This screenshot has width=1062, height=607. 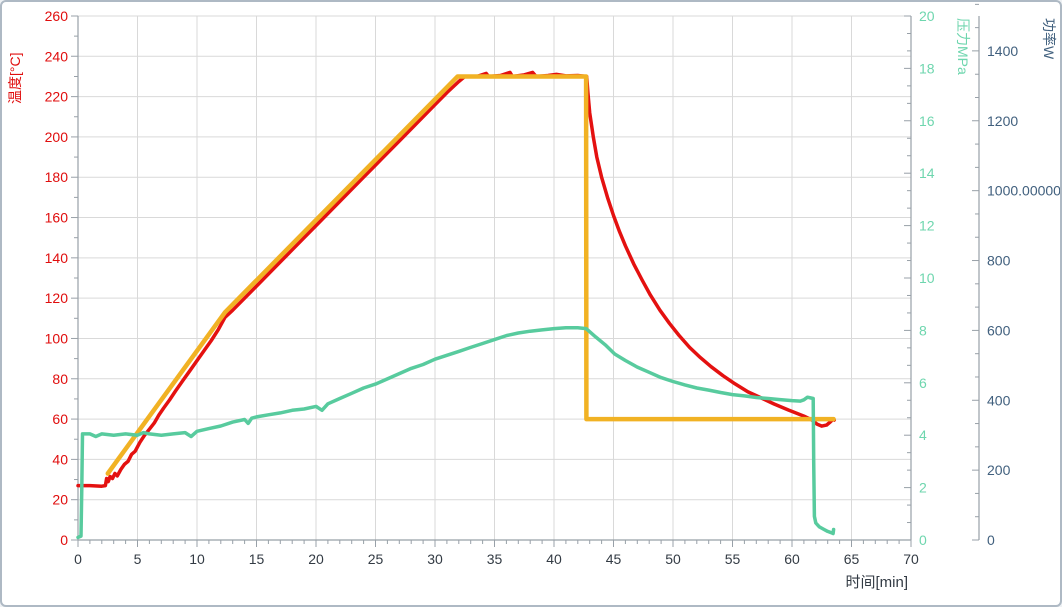 I want to click on pressure-tick-label: 14, so click(x=927, y=173).